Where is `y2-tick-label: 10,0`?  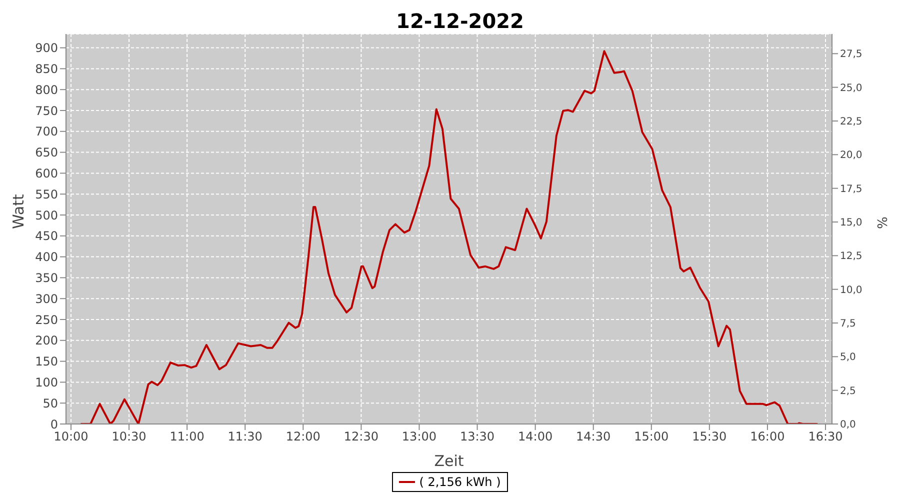
y2-tick-label: 10,0 is located at coordinates (851, 290).